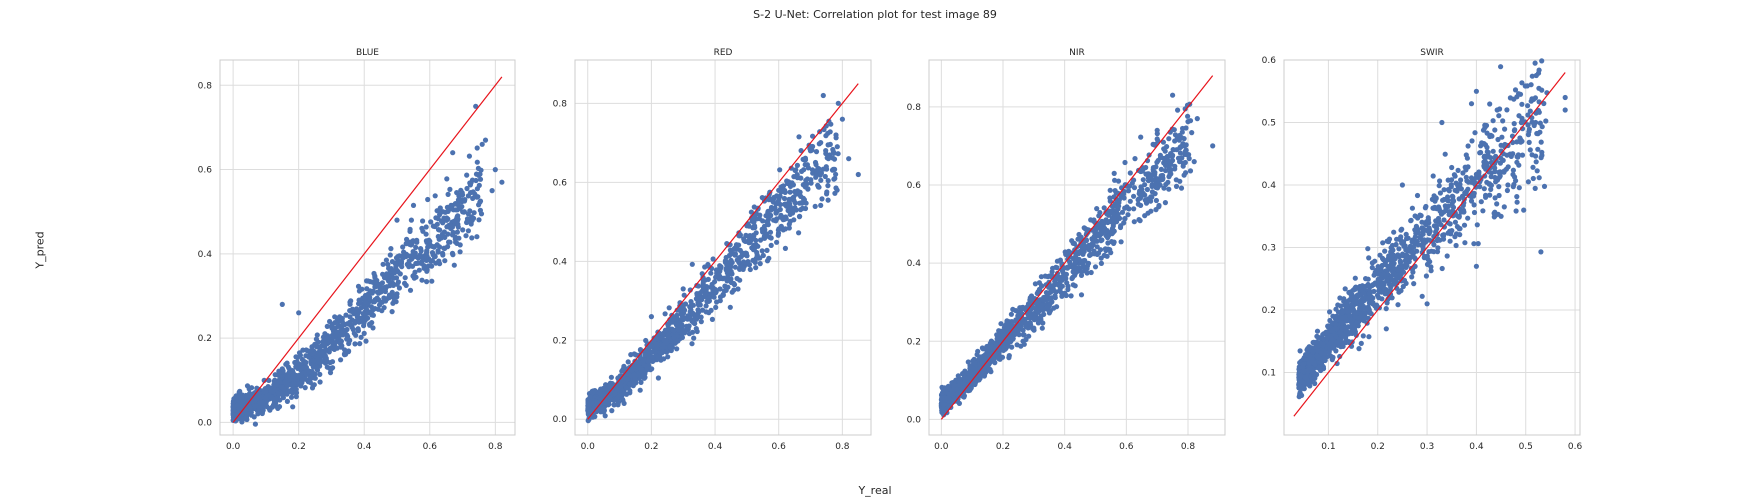 This screenshot has width=1750, height=500. Describe the element at coordinates (914, 108) in the screenshot. I see `y-tick-label: 0.8` at that location.